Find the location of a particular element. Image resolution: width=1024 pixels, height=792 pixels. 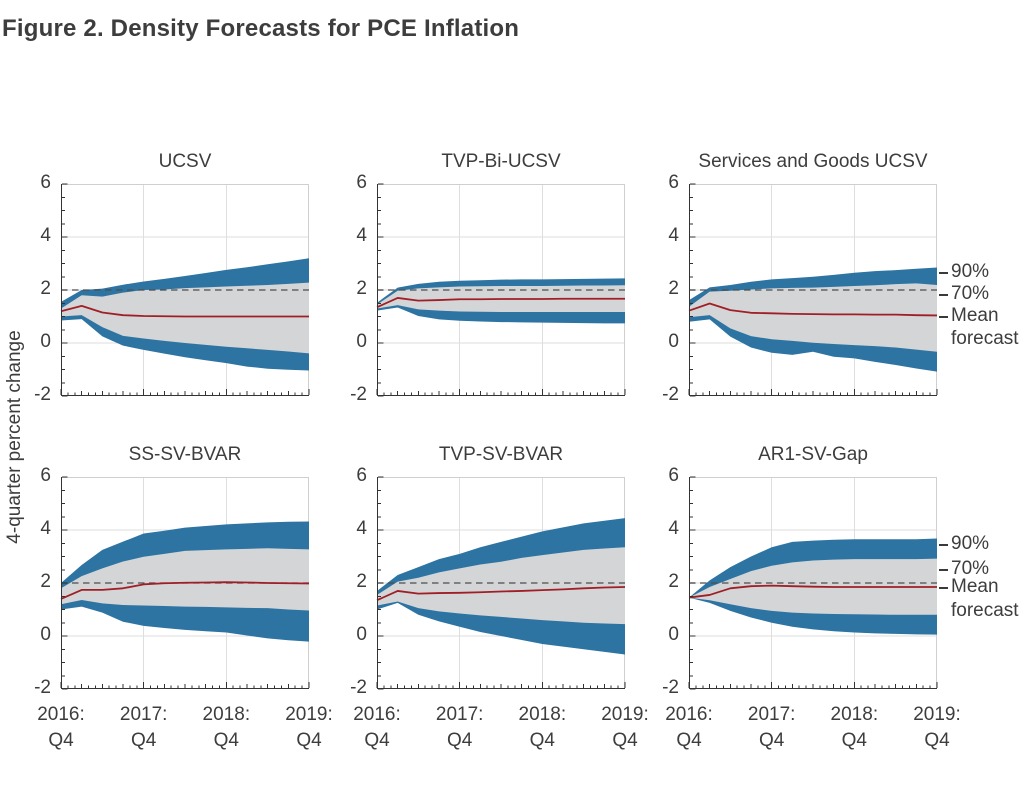

subplot-title: TVP-SV-BVAR is located at coordinates (501, 454).